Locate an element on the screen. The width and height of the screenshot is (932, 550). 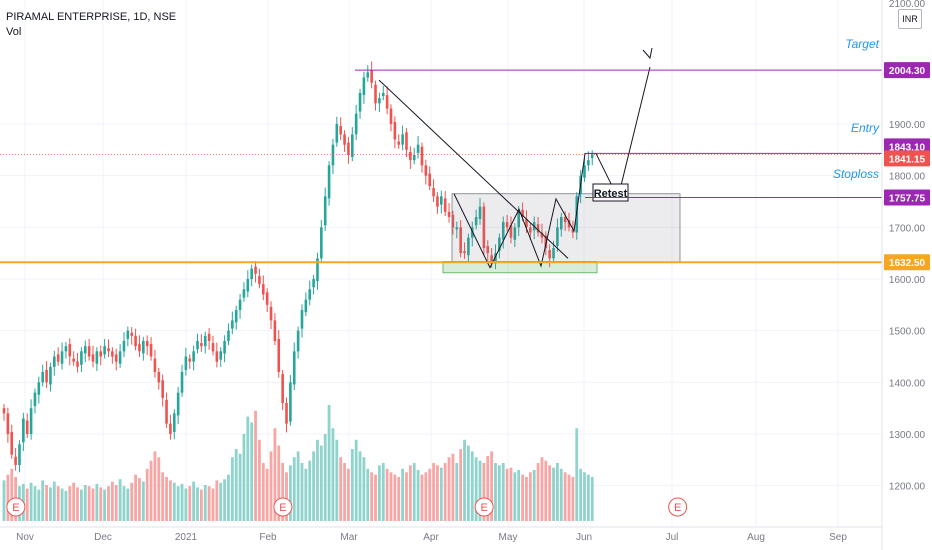
y-tick-label: 1700.00 is located at coordinates (907, 228).